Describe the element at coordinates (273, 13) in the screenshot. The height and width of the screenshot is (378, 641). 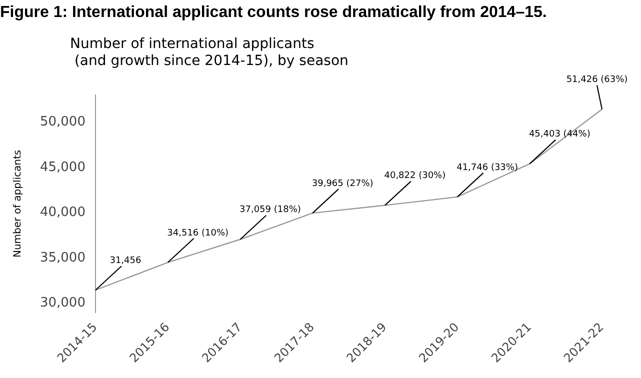
I see `chart-title: Figure 1: International applicant counts rose dramatically from 2014–15.` at that location.